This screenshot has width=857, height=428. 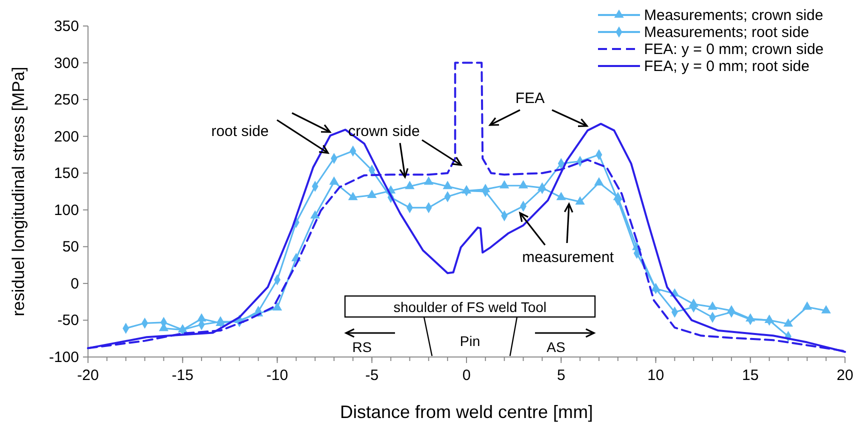 What do you see at coordinates (70, 247) in the screenshot?
I see `y-tick-label: 50` at bounding box center [70, 247].